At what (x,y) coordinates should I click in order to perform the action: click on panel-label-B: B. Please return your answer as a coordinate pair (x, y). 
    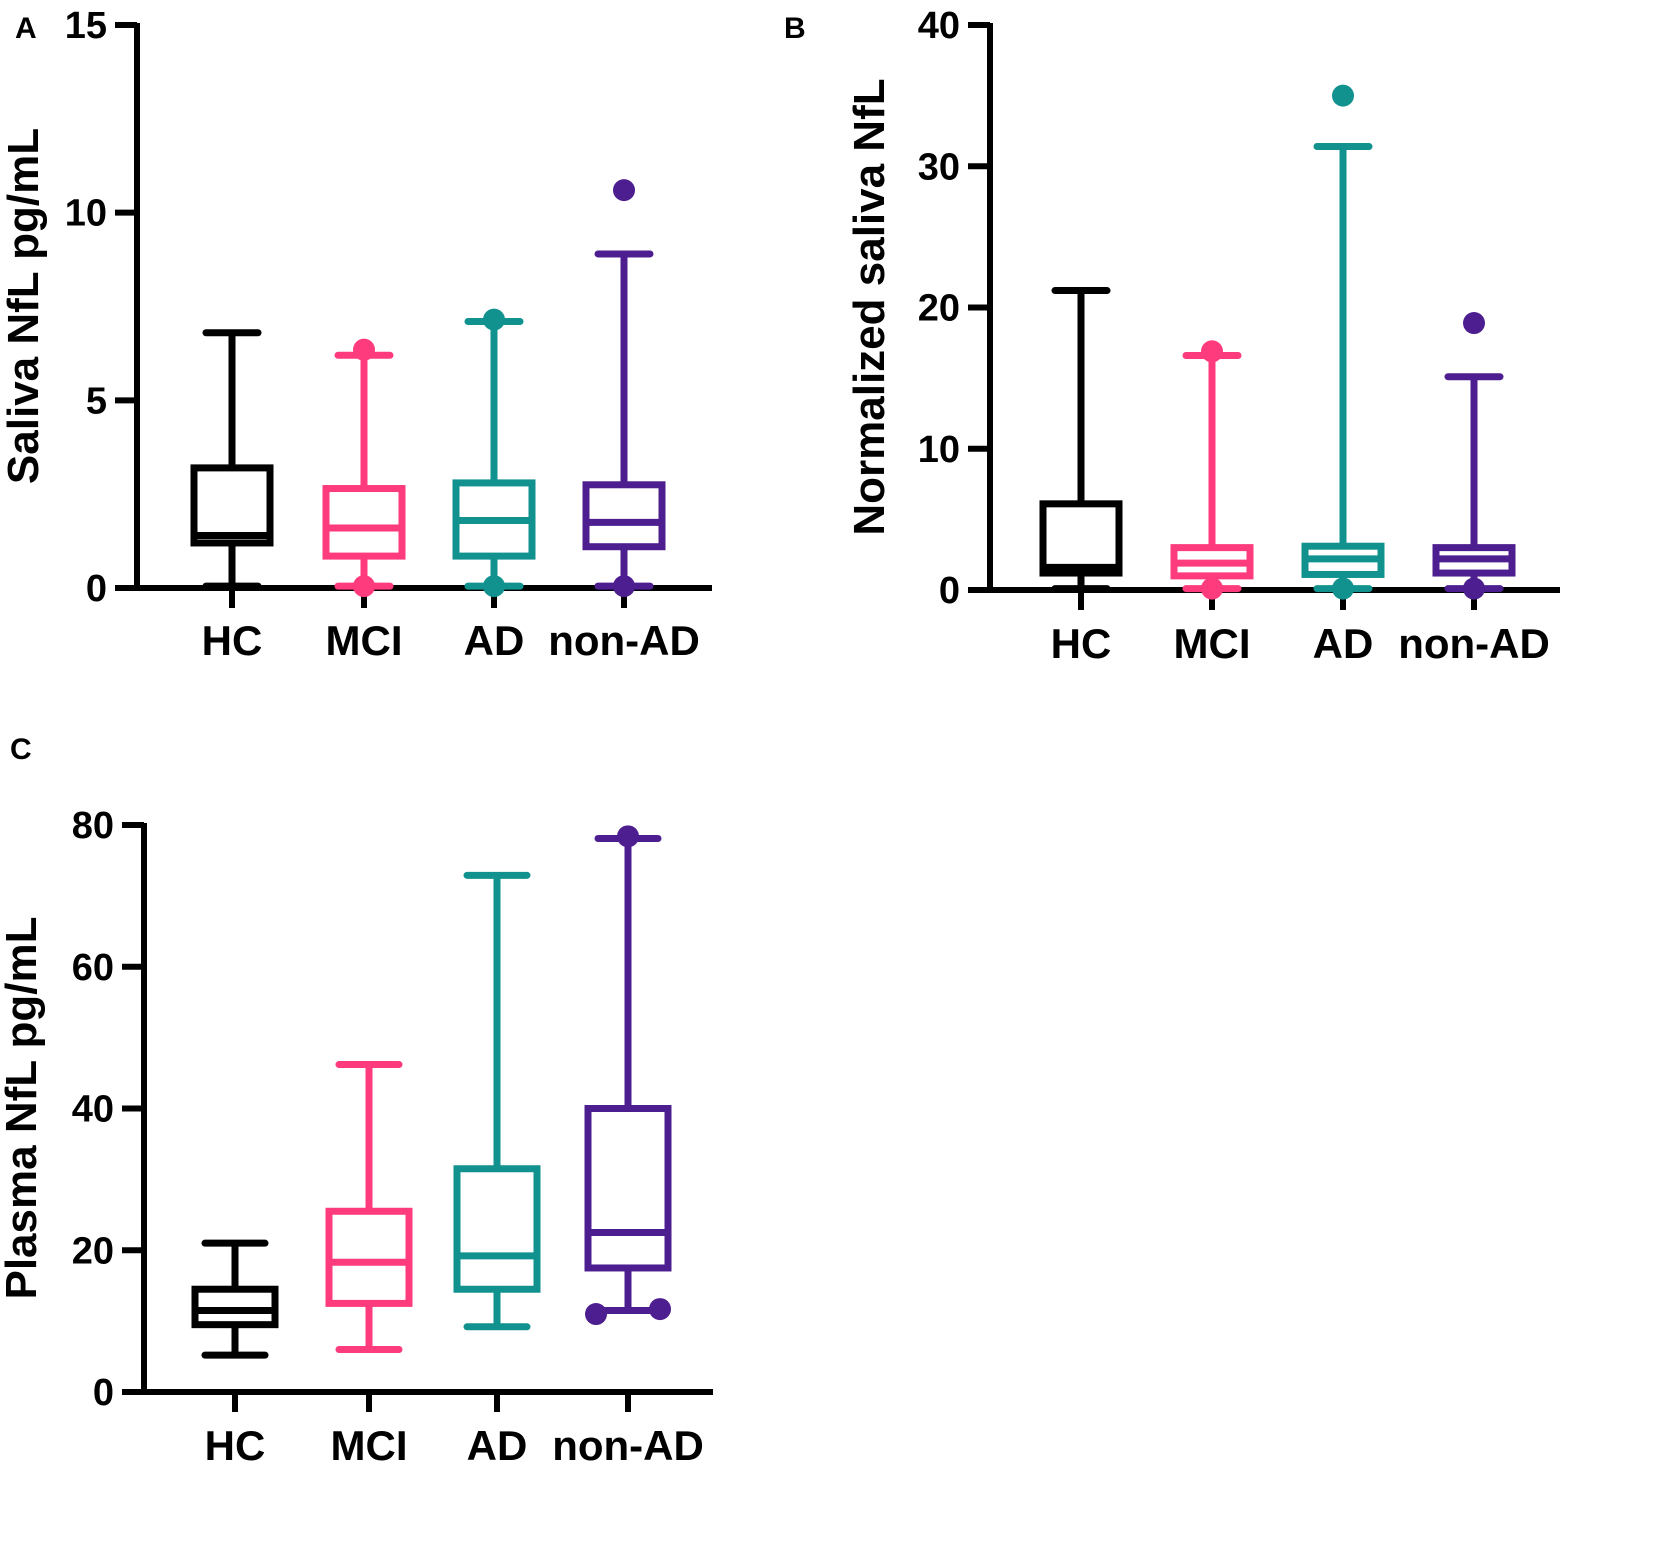
    Looking at the image, I should click on (795, 28).